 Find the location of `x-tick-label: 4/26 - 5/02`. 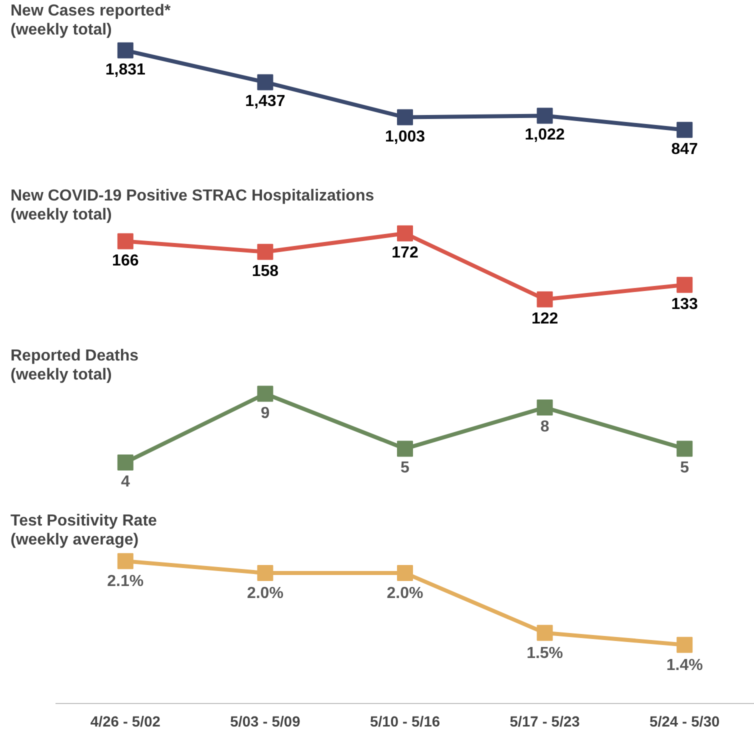

x-tick-label: 4/26 - 5/02 is located at coordinates (125, 722).